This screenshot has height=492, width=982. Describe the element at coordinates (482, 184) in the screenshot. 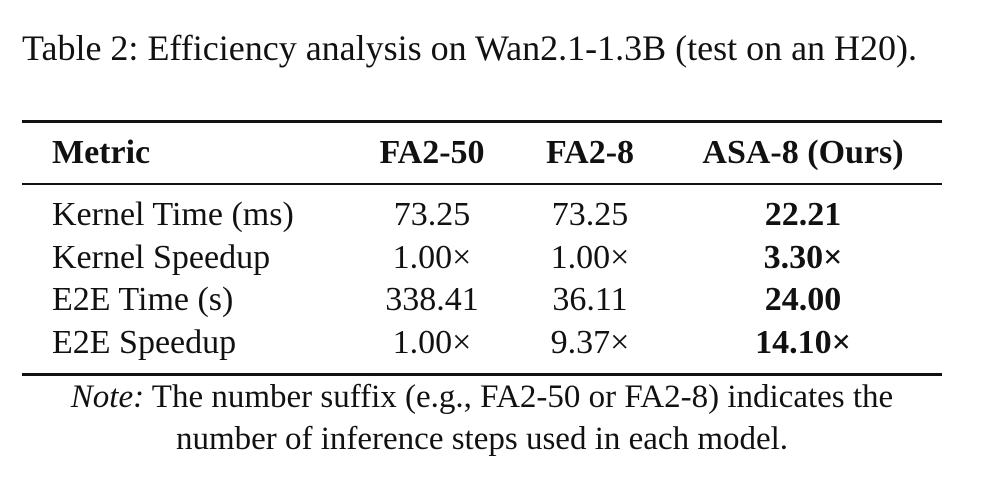

I see `mid-rule` at that location.